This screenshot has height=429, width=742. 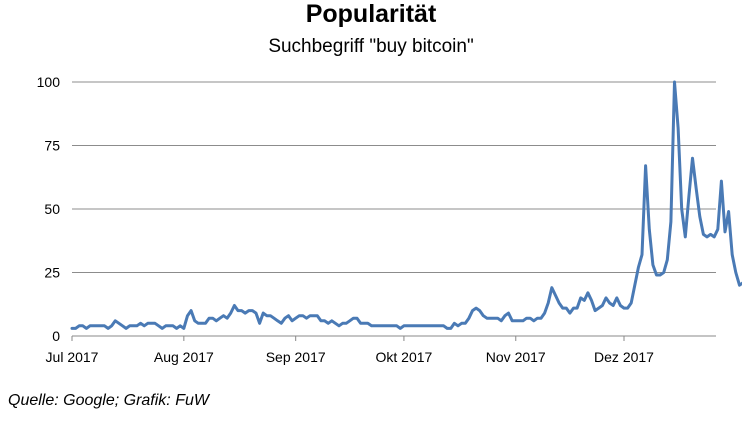 I want to click on y-axis-ticks: 0 25 50 75 100, so click(x=49, y=209).